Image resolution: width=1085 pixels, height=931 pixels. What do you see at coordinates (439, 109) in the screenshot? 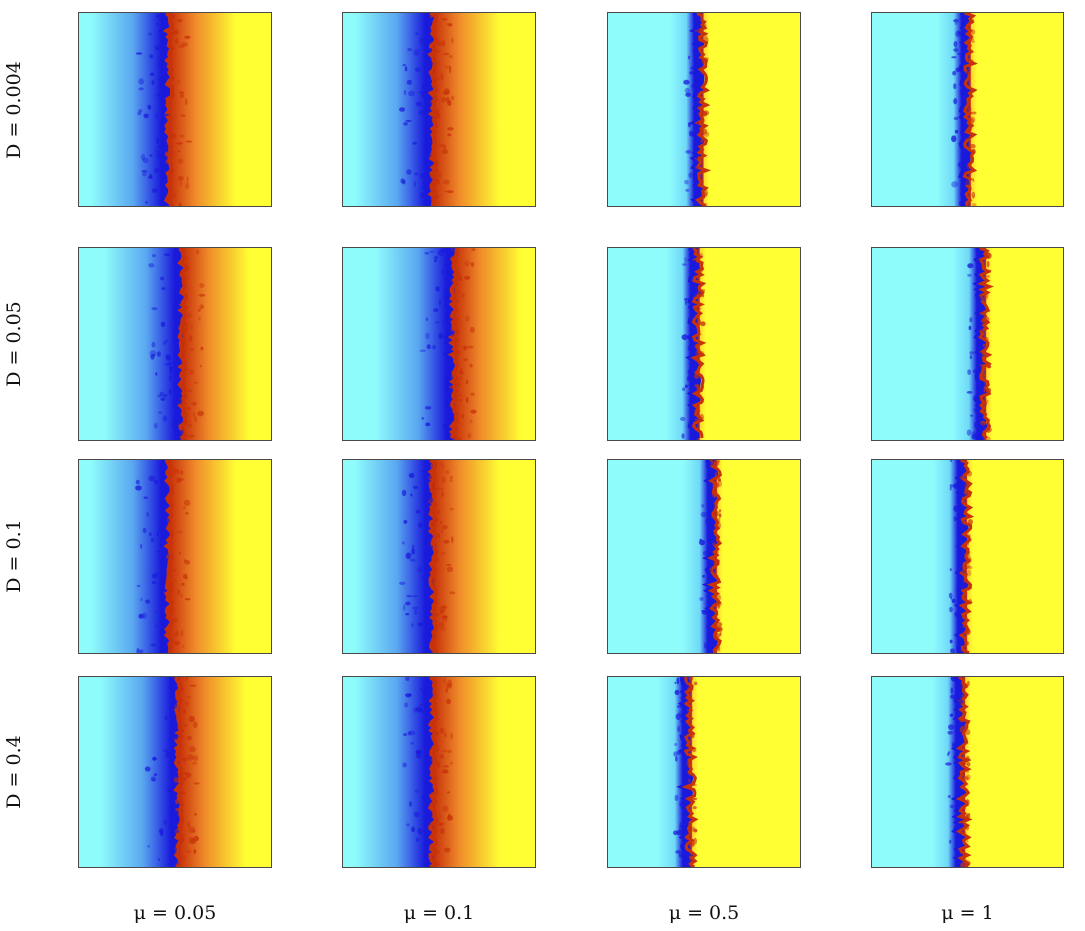
I see `panel-r1-c2` at bounding box center [439, 109].